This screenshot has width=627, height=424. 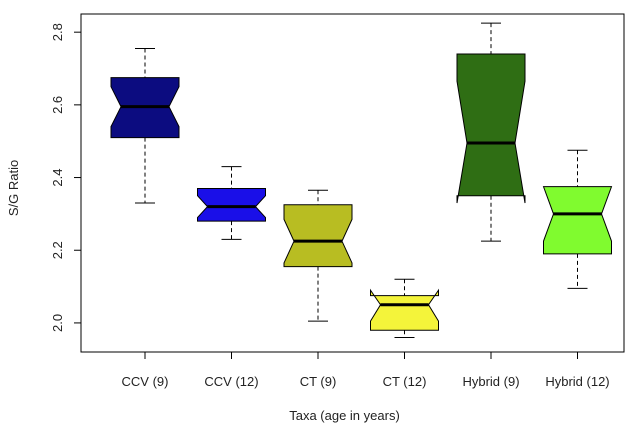 What do you see at coordinates (13, 188) in the screenshot?
I see `y-axis-title: S/G Ratio` at bounding box center [13, 188].